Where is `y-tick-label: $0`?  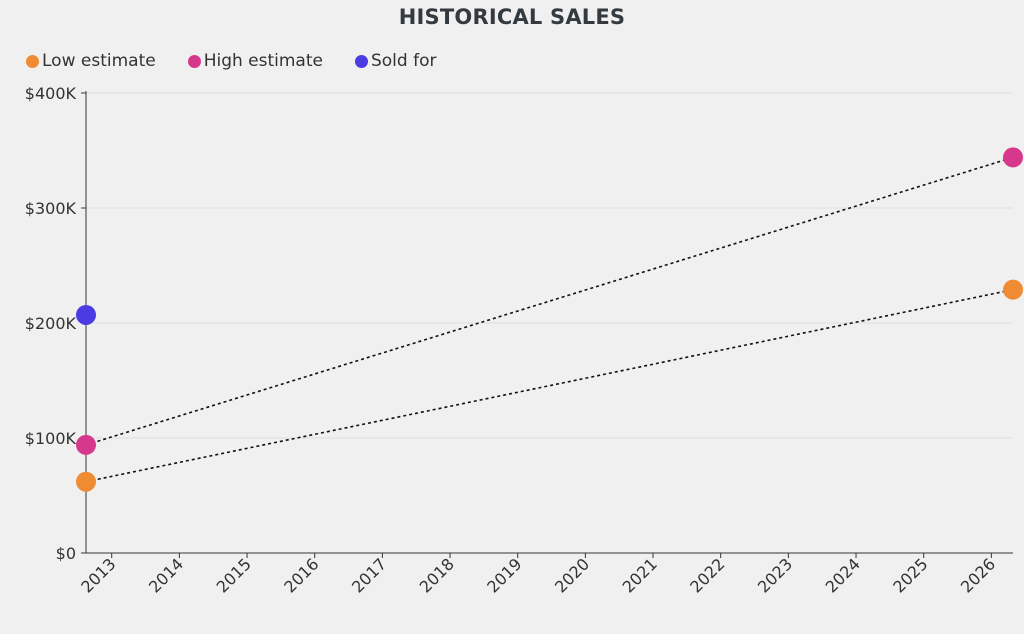
y-tick-label: $0 is located at coordinates (66, 553).